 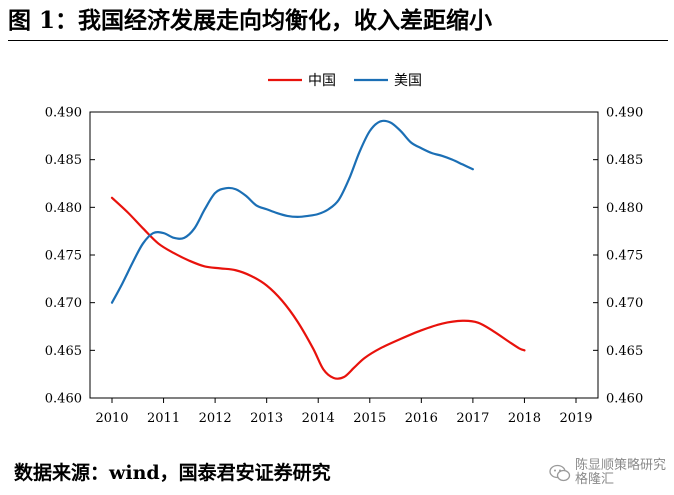 What do you see at coordinates (63, 399) in the screenshot?
I see `left-y-tick-label: 0.460` at bounding box center [63, 399].